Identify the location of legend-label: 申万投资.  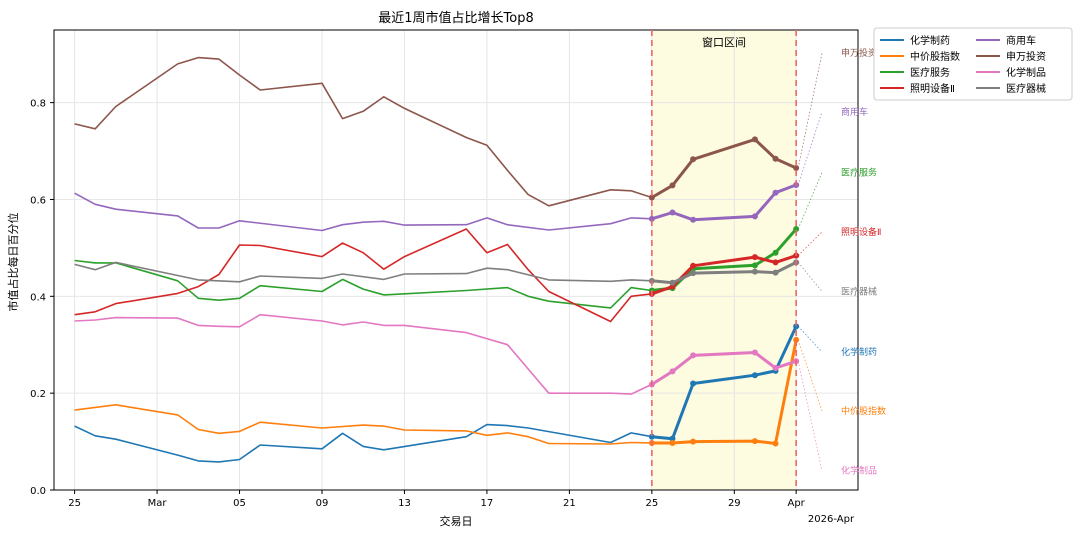
(1026, 56).